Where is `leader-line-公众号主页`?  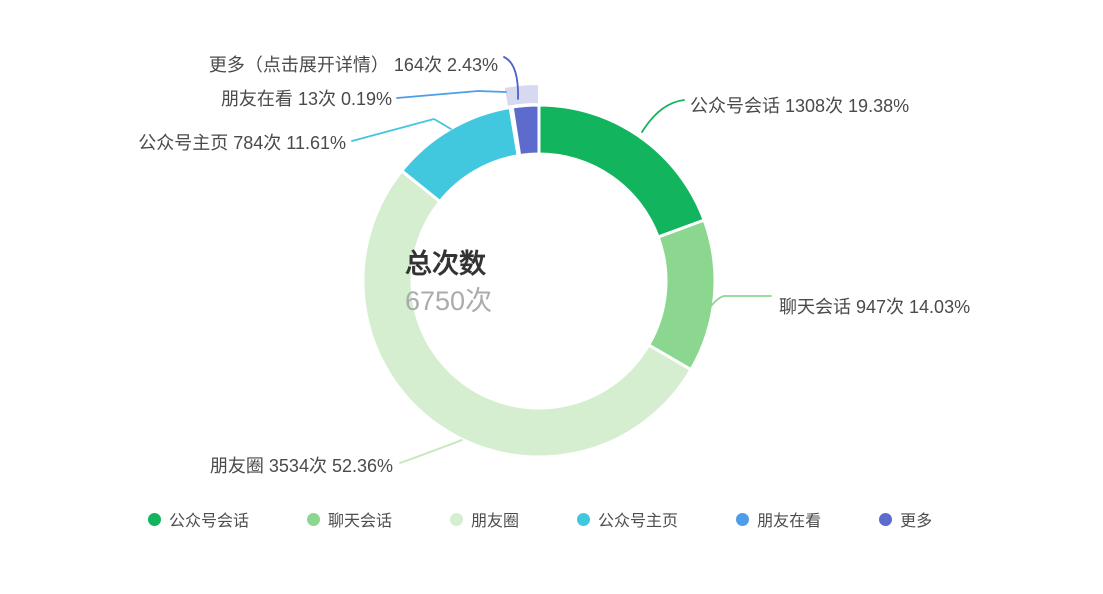
leader-line-公众号主页 is located at coordinates (401, 130).